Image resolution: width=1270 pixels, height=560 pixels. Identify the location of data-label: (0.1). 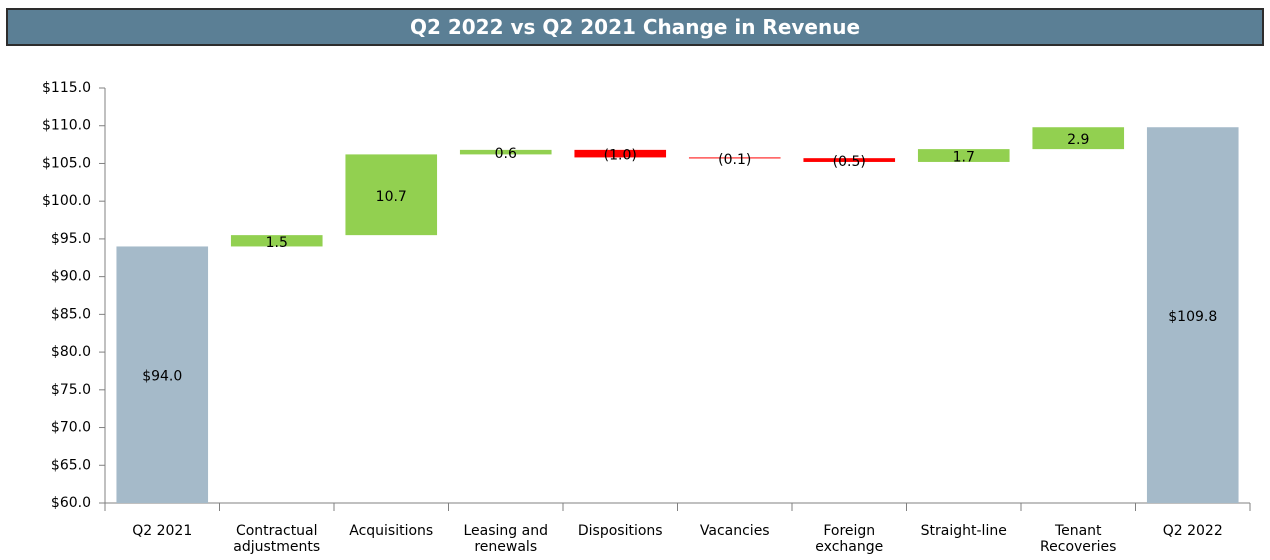
(734, 160).